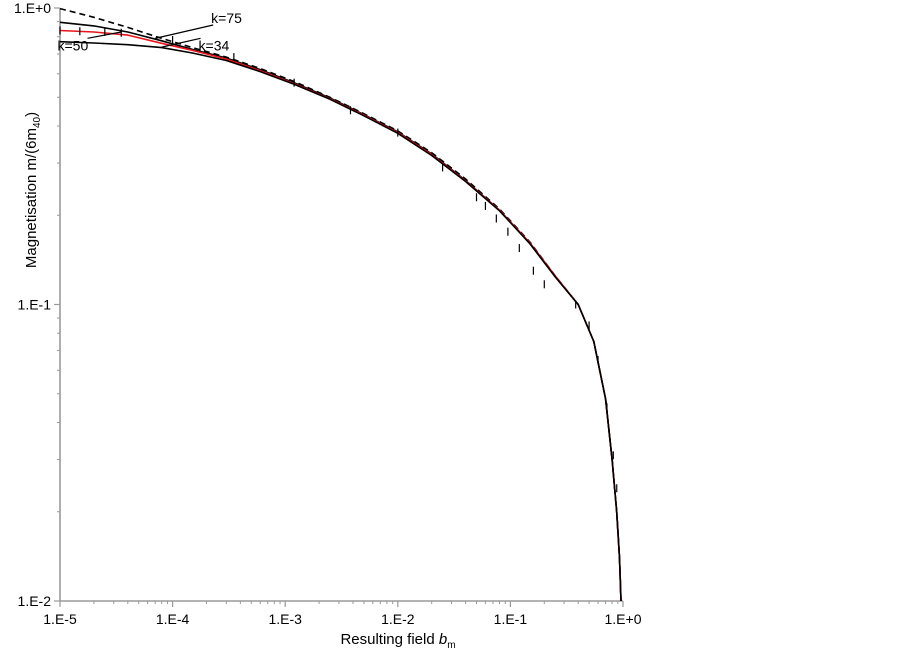  Describe the element at coordinates (623, 619) in the screenshot. I see `x-tick-label: 1.E+0` at that location.